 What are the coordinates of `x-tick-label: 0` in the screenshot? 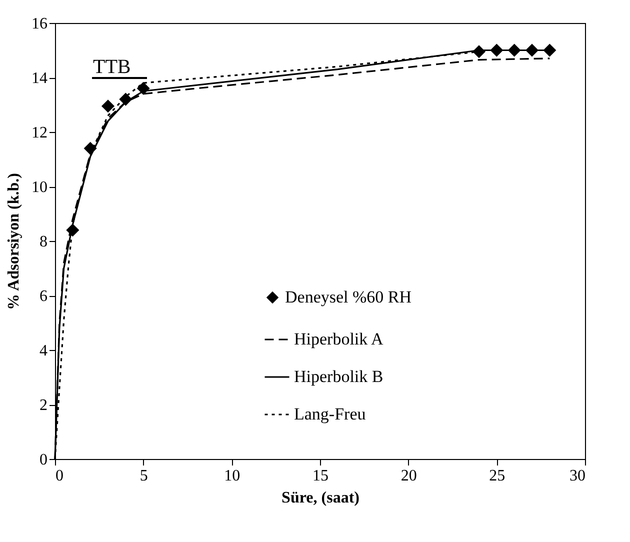 It's located at (60, 476).